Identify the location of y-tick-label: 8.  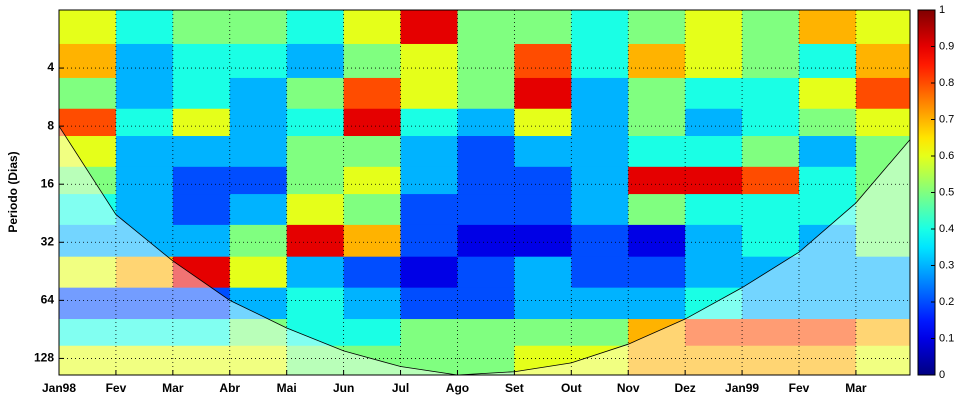
(50, 125).